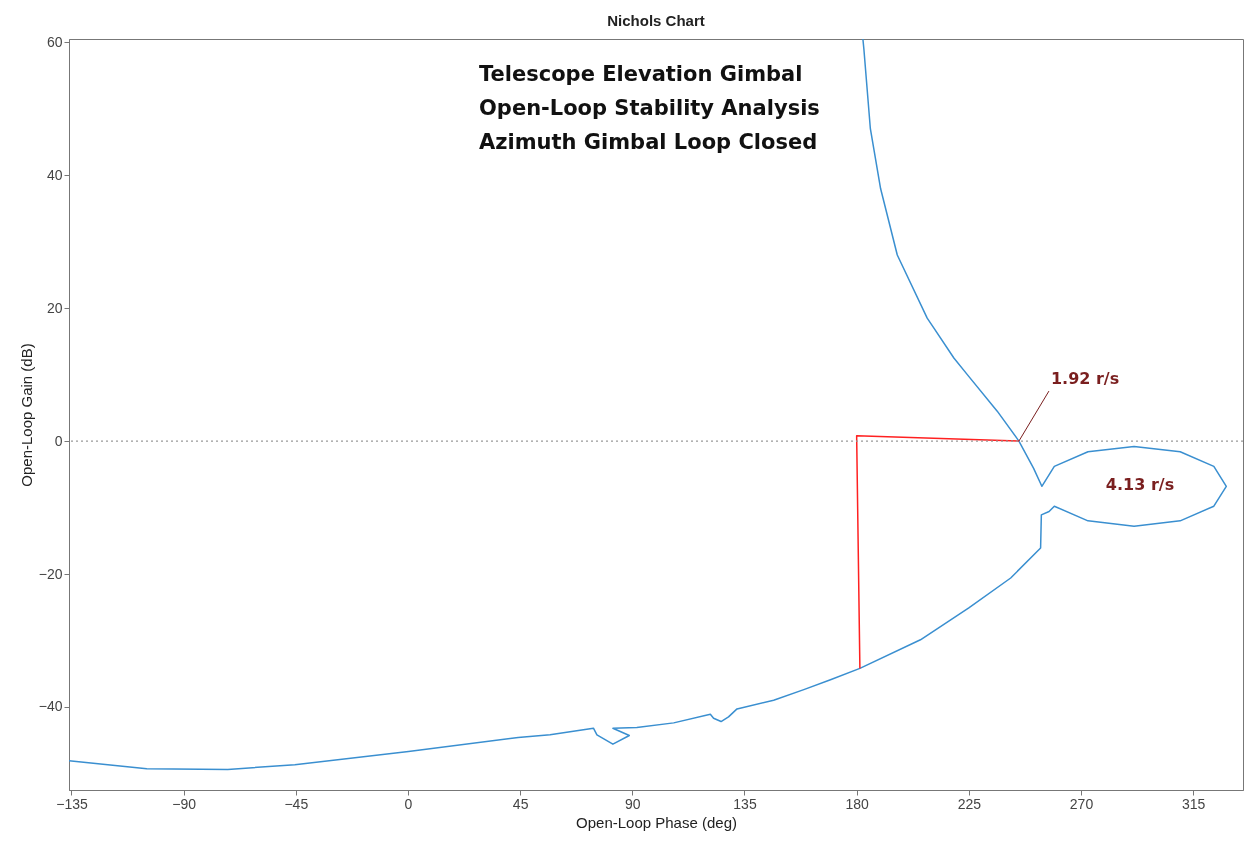 This screenshot has height=853, width=1246. What do you see at coordinates (50, 573) in the screenshot?
I see `y-tick-label: −20` at bounding box center [50, 573].